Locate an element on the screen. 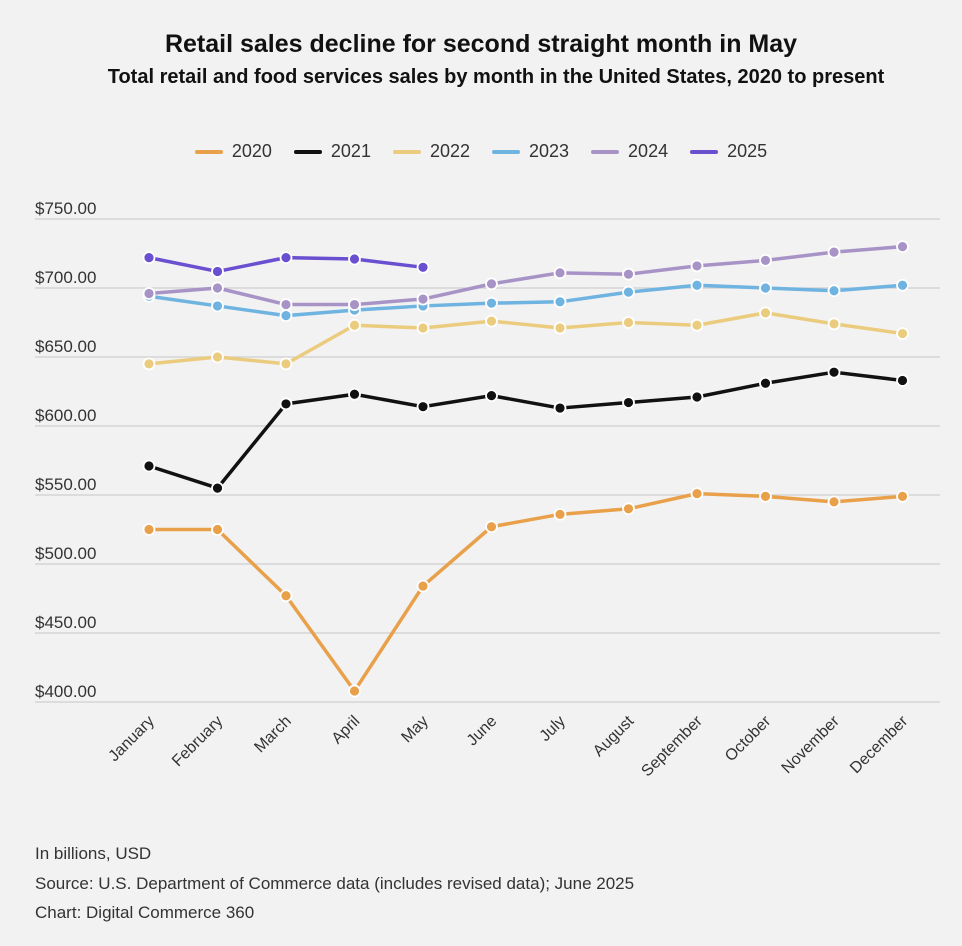 This screenshot has width=962, height=946. credit-note: Chart: Digital Commerce 360 is located at coordinates (145, 912).